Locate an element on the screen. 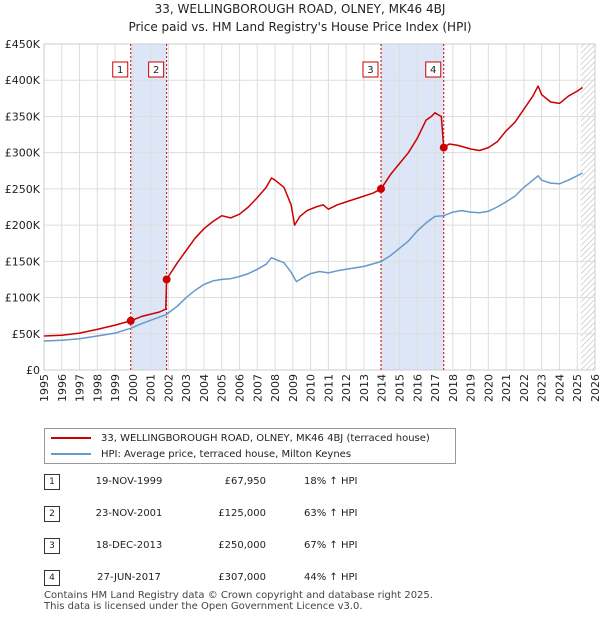 The image size is (600, 620). sale-label-number: 4 is located at coordinates (433, 70).